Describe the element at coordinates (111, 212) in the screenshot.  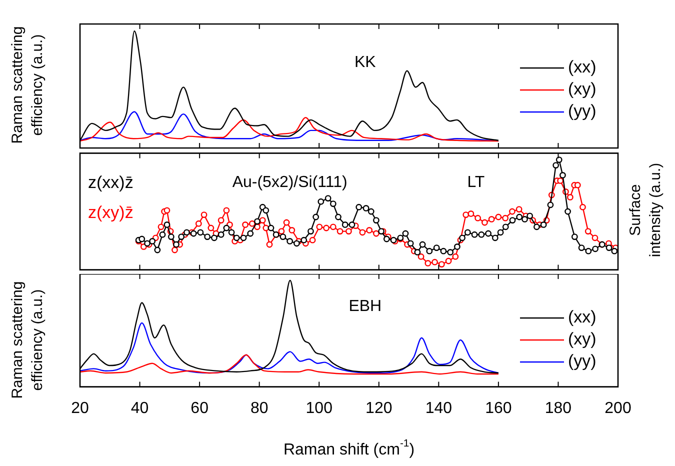
I see `series-label: z(xy)z̄` at that location.